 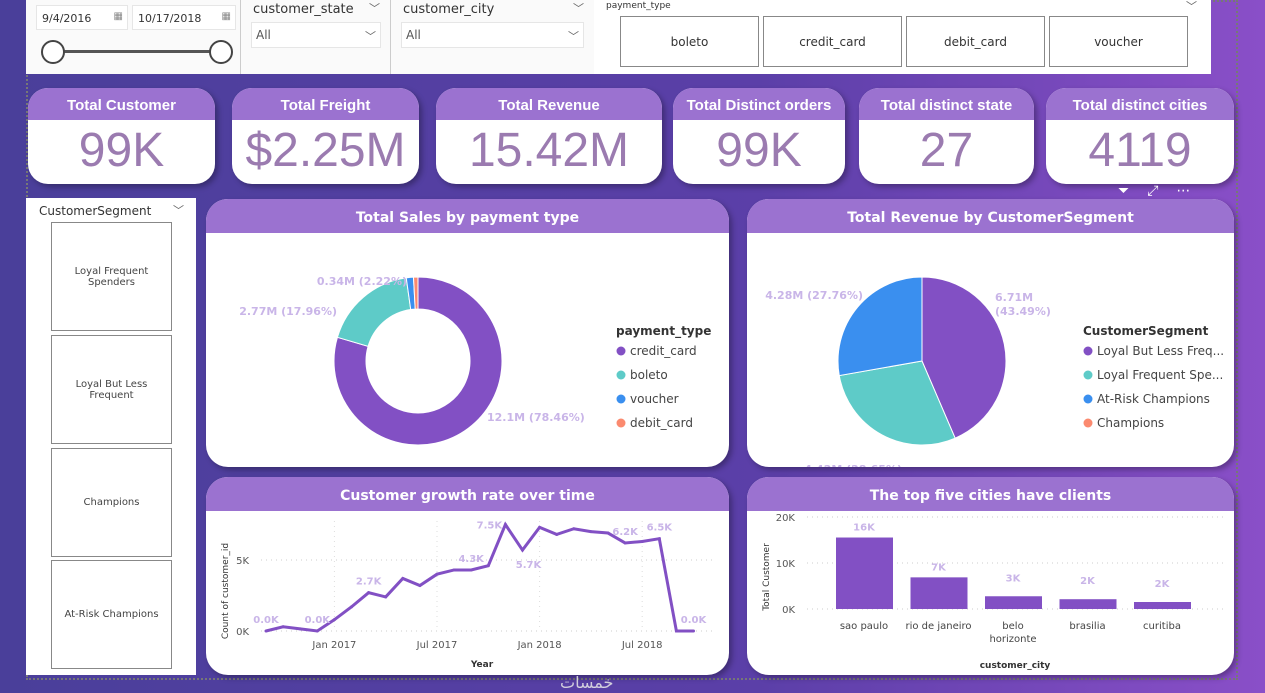 What do you see at coordinates (975, 41) in the screenshot?
I see `payment-option-debit-card: debit_card` at bounding box center [975, 41].